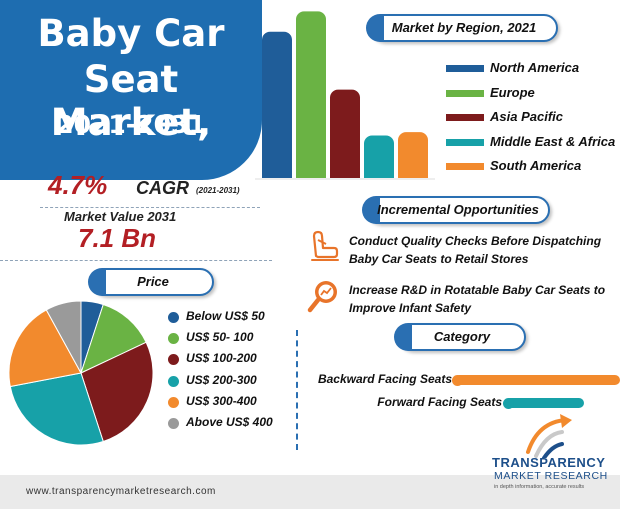 Image resolution: width=620 pixels, height=509 pixels. I want to click on bar-europe, so click(311, 95).